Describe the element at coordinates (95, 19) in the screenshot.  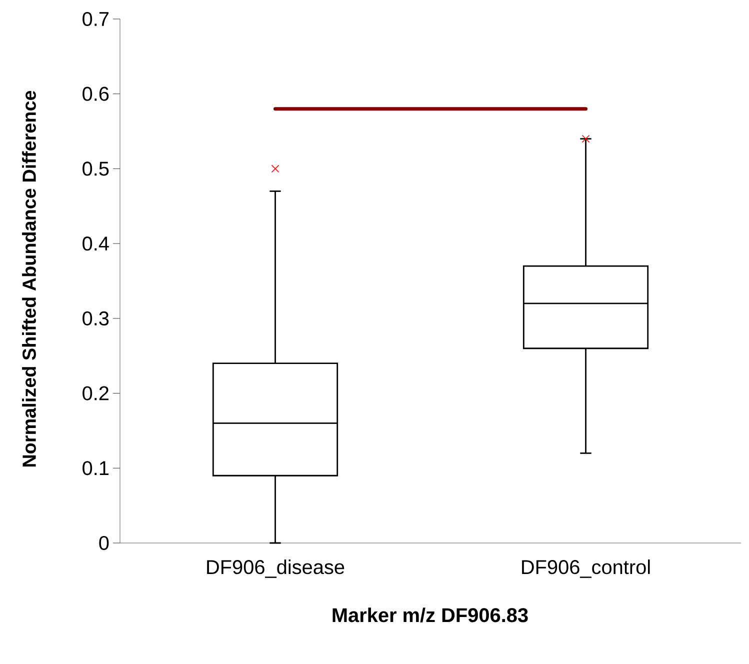
I see `y-tick-label: 0.7` at that location.